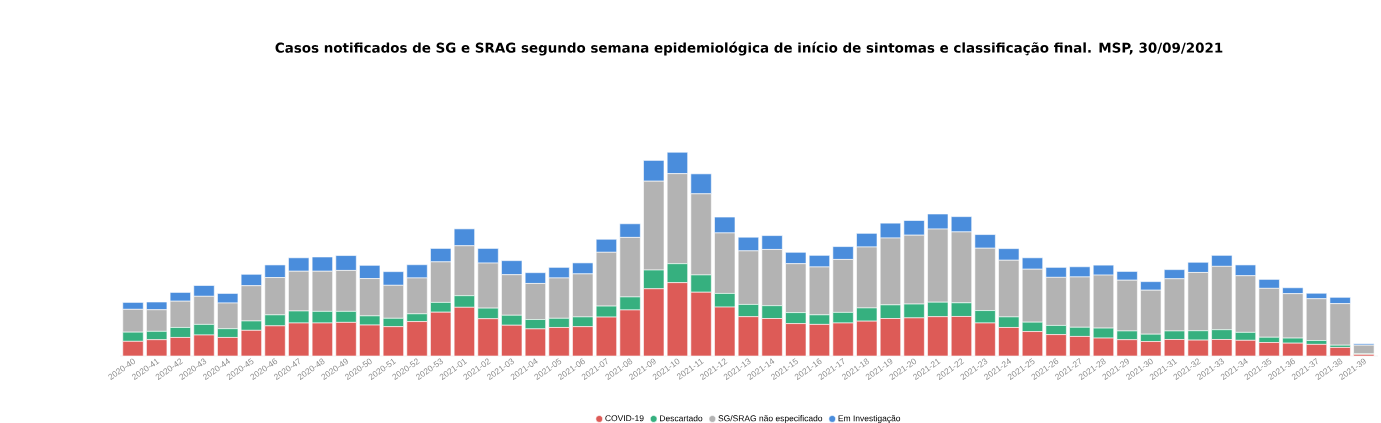 This screenshot has width=1381, height=423. Describe the element at coordinates (749, 48) in the screenshot. I see `chart-title: Casos notificados de SG e SRAG segundo semana epidemiológica de início de sintomas e classificação final. MSP, 30/09/2021` at that location.